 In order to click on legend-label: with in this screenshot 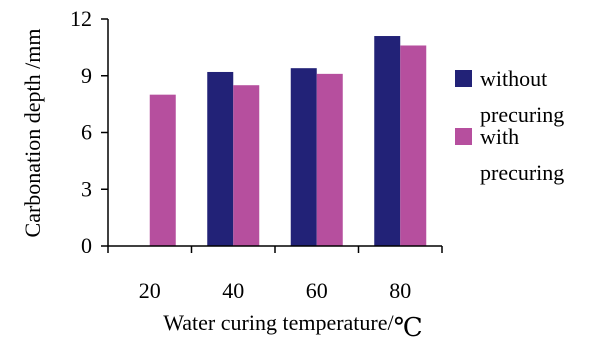, I will do `click(499, 136)`.